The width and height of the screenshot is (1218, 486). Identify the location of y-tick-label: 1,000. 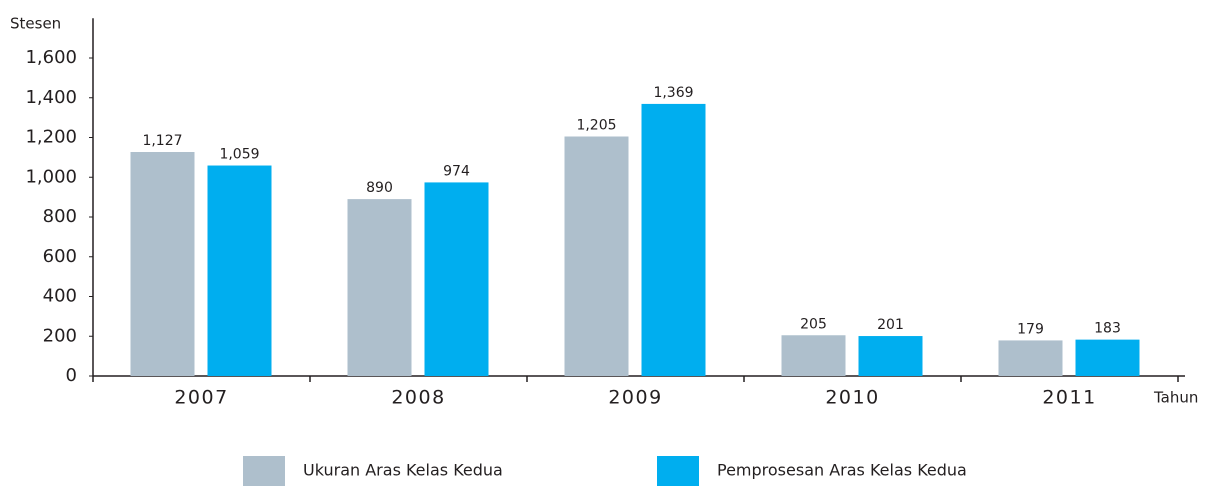
(51, 176).